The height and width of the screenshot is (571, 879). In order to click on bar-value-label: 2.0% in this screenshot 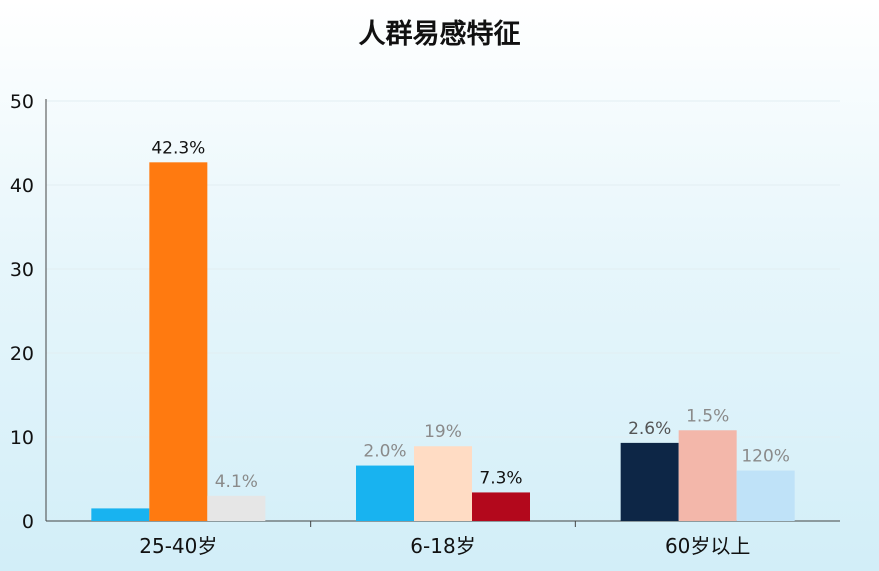, I will do `click(384, 452)`.